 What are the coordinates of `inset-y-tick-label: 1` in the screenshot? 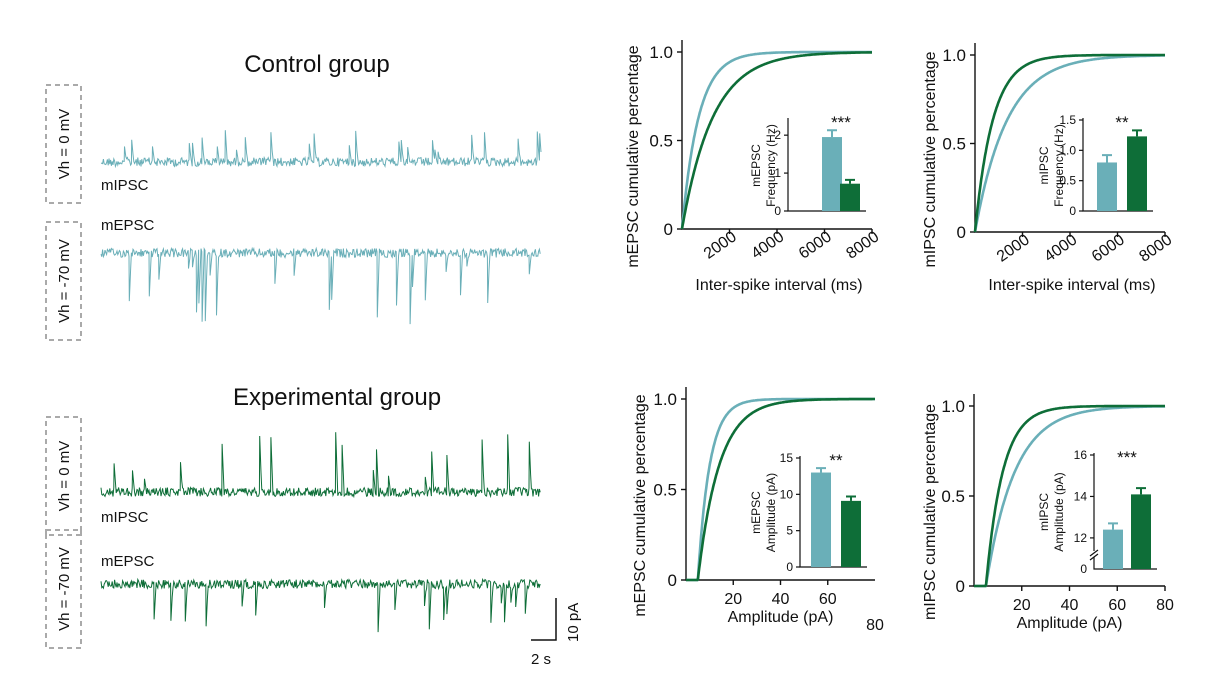 It's located at (777, 173).